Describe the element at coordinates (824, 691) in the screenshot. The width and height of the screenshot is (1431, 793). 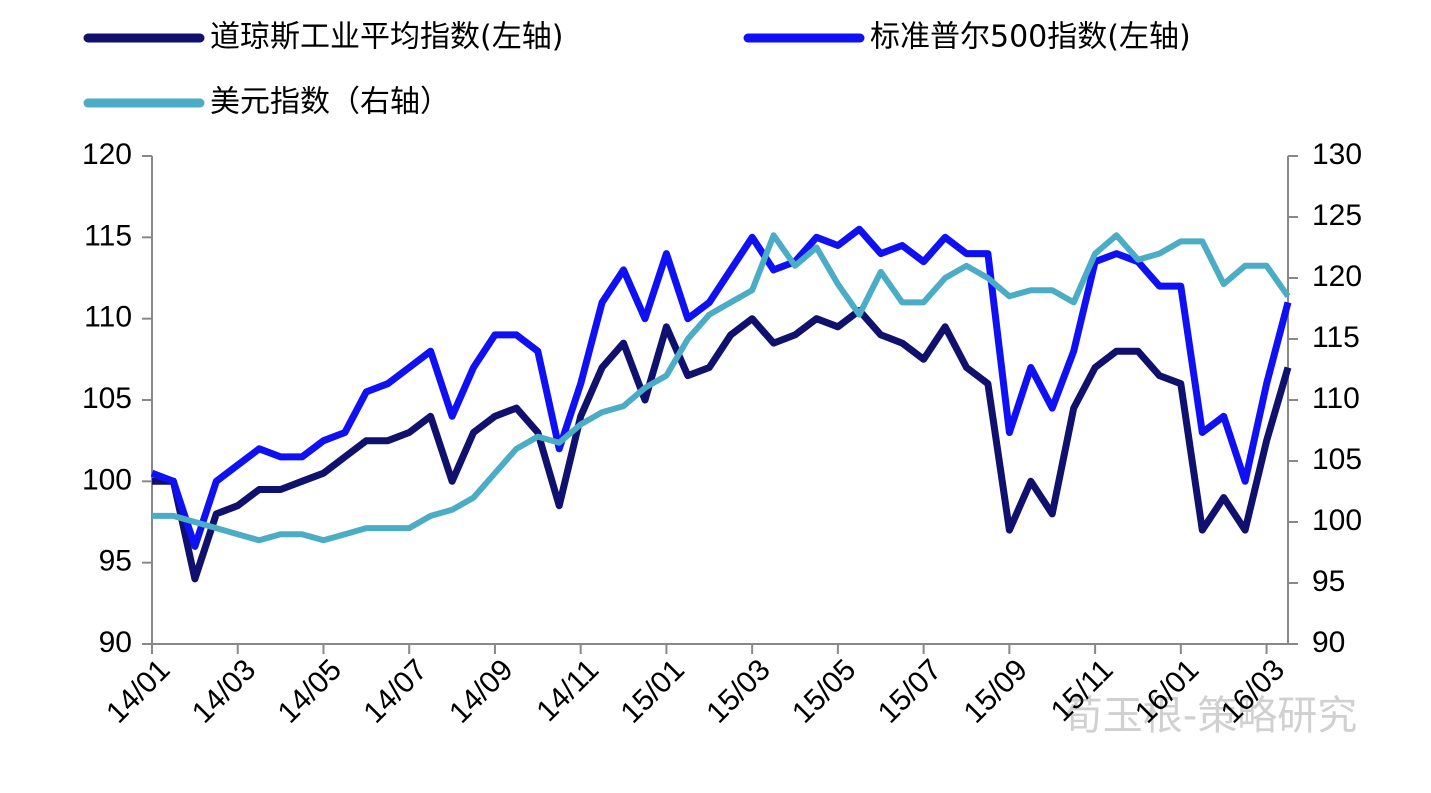
I see `x-tick-label: 15/05` at that location.